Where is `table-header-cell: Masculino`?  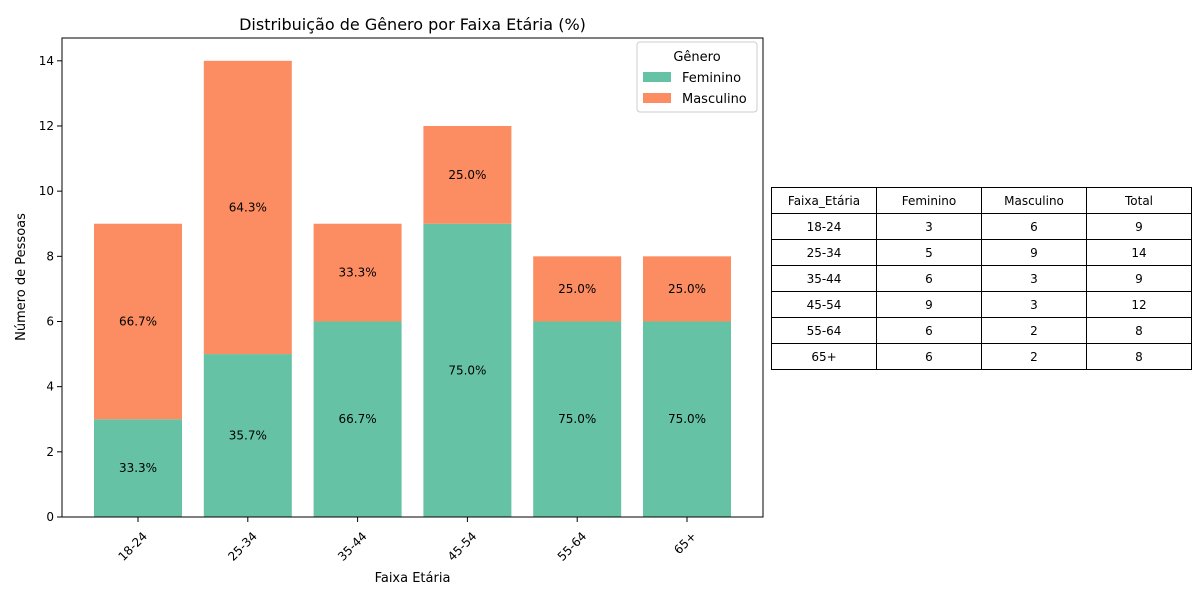 table-header-cell: Masculino is located at coordinates (1034, 200).